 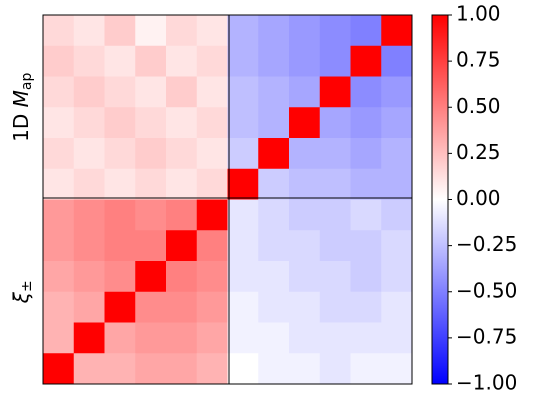 I want to click on row-label-prefix: 1D, so click(x=21, y=128).